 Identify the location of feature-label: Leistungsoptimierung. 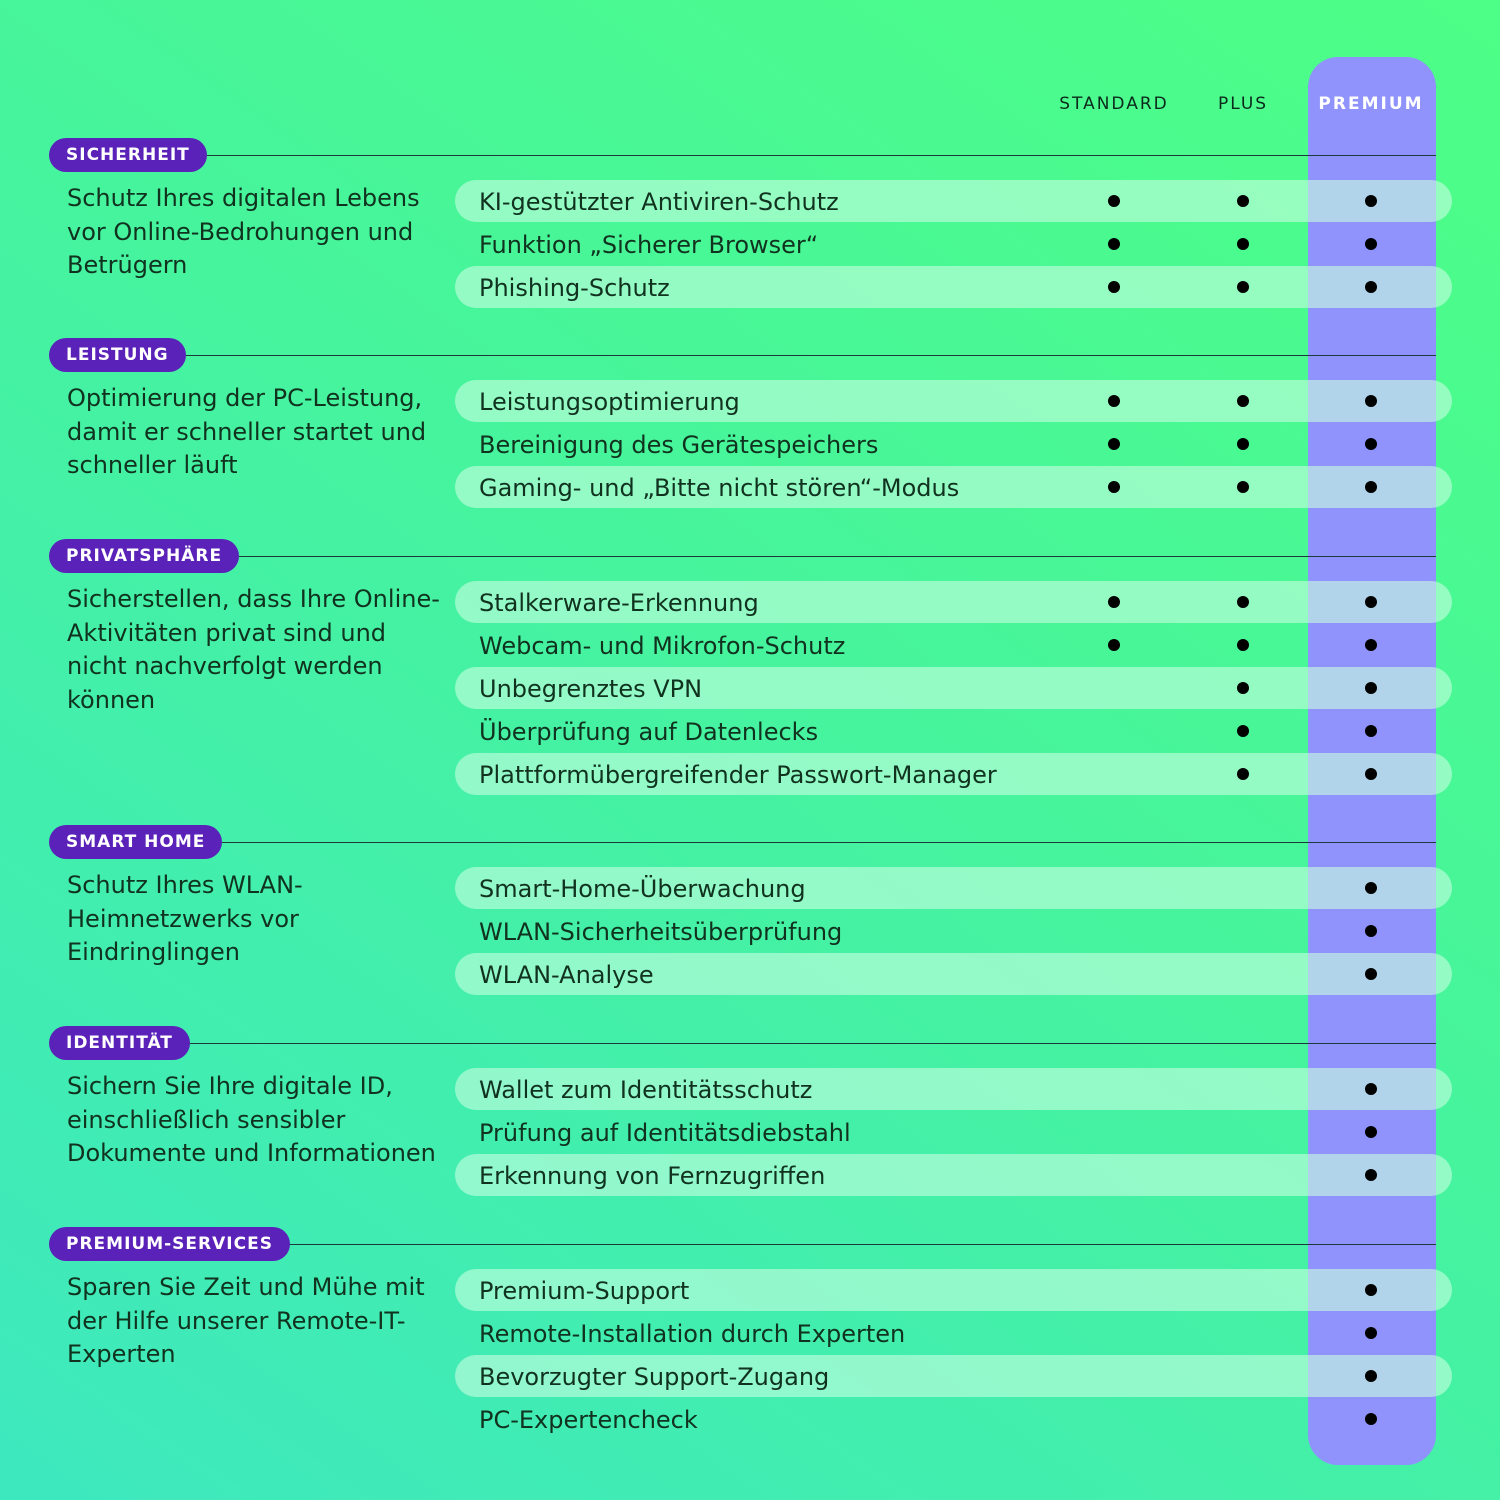
(609, 402).